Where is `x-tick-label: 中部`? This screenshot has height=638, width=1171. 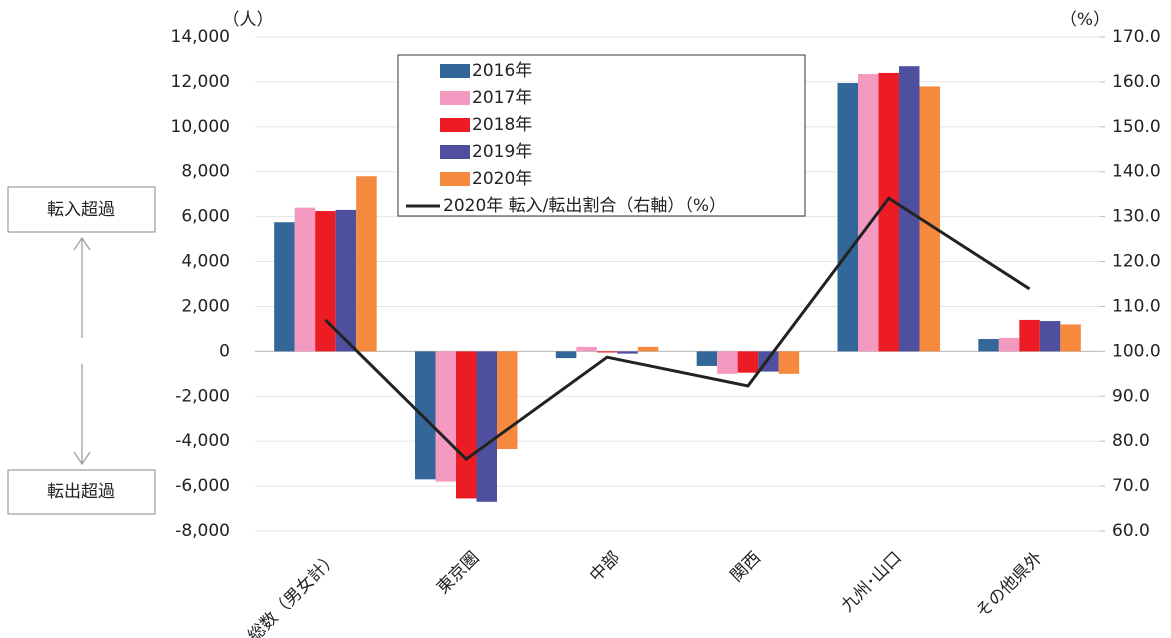 x-tick-label: 中部 is located at coordinates (605, 567).